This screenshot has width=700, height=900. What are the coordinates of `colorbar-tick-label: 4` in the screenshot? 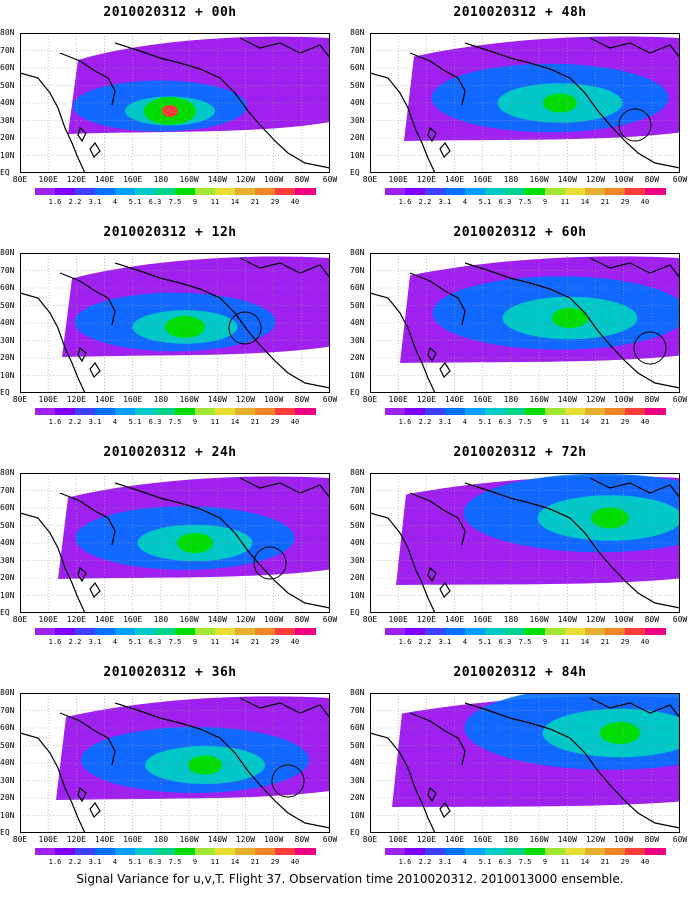 It's located at (465, 202).